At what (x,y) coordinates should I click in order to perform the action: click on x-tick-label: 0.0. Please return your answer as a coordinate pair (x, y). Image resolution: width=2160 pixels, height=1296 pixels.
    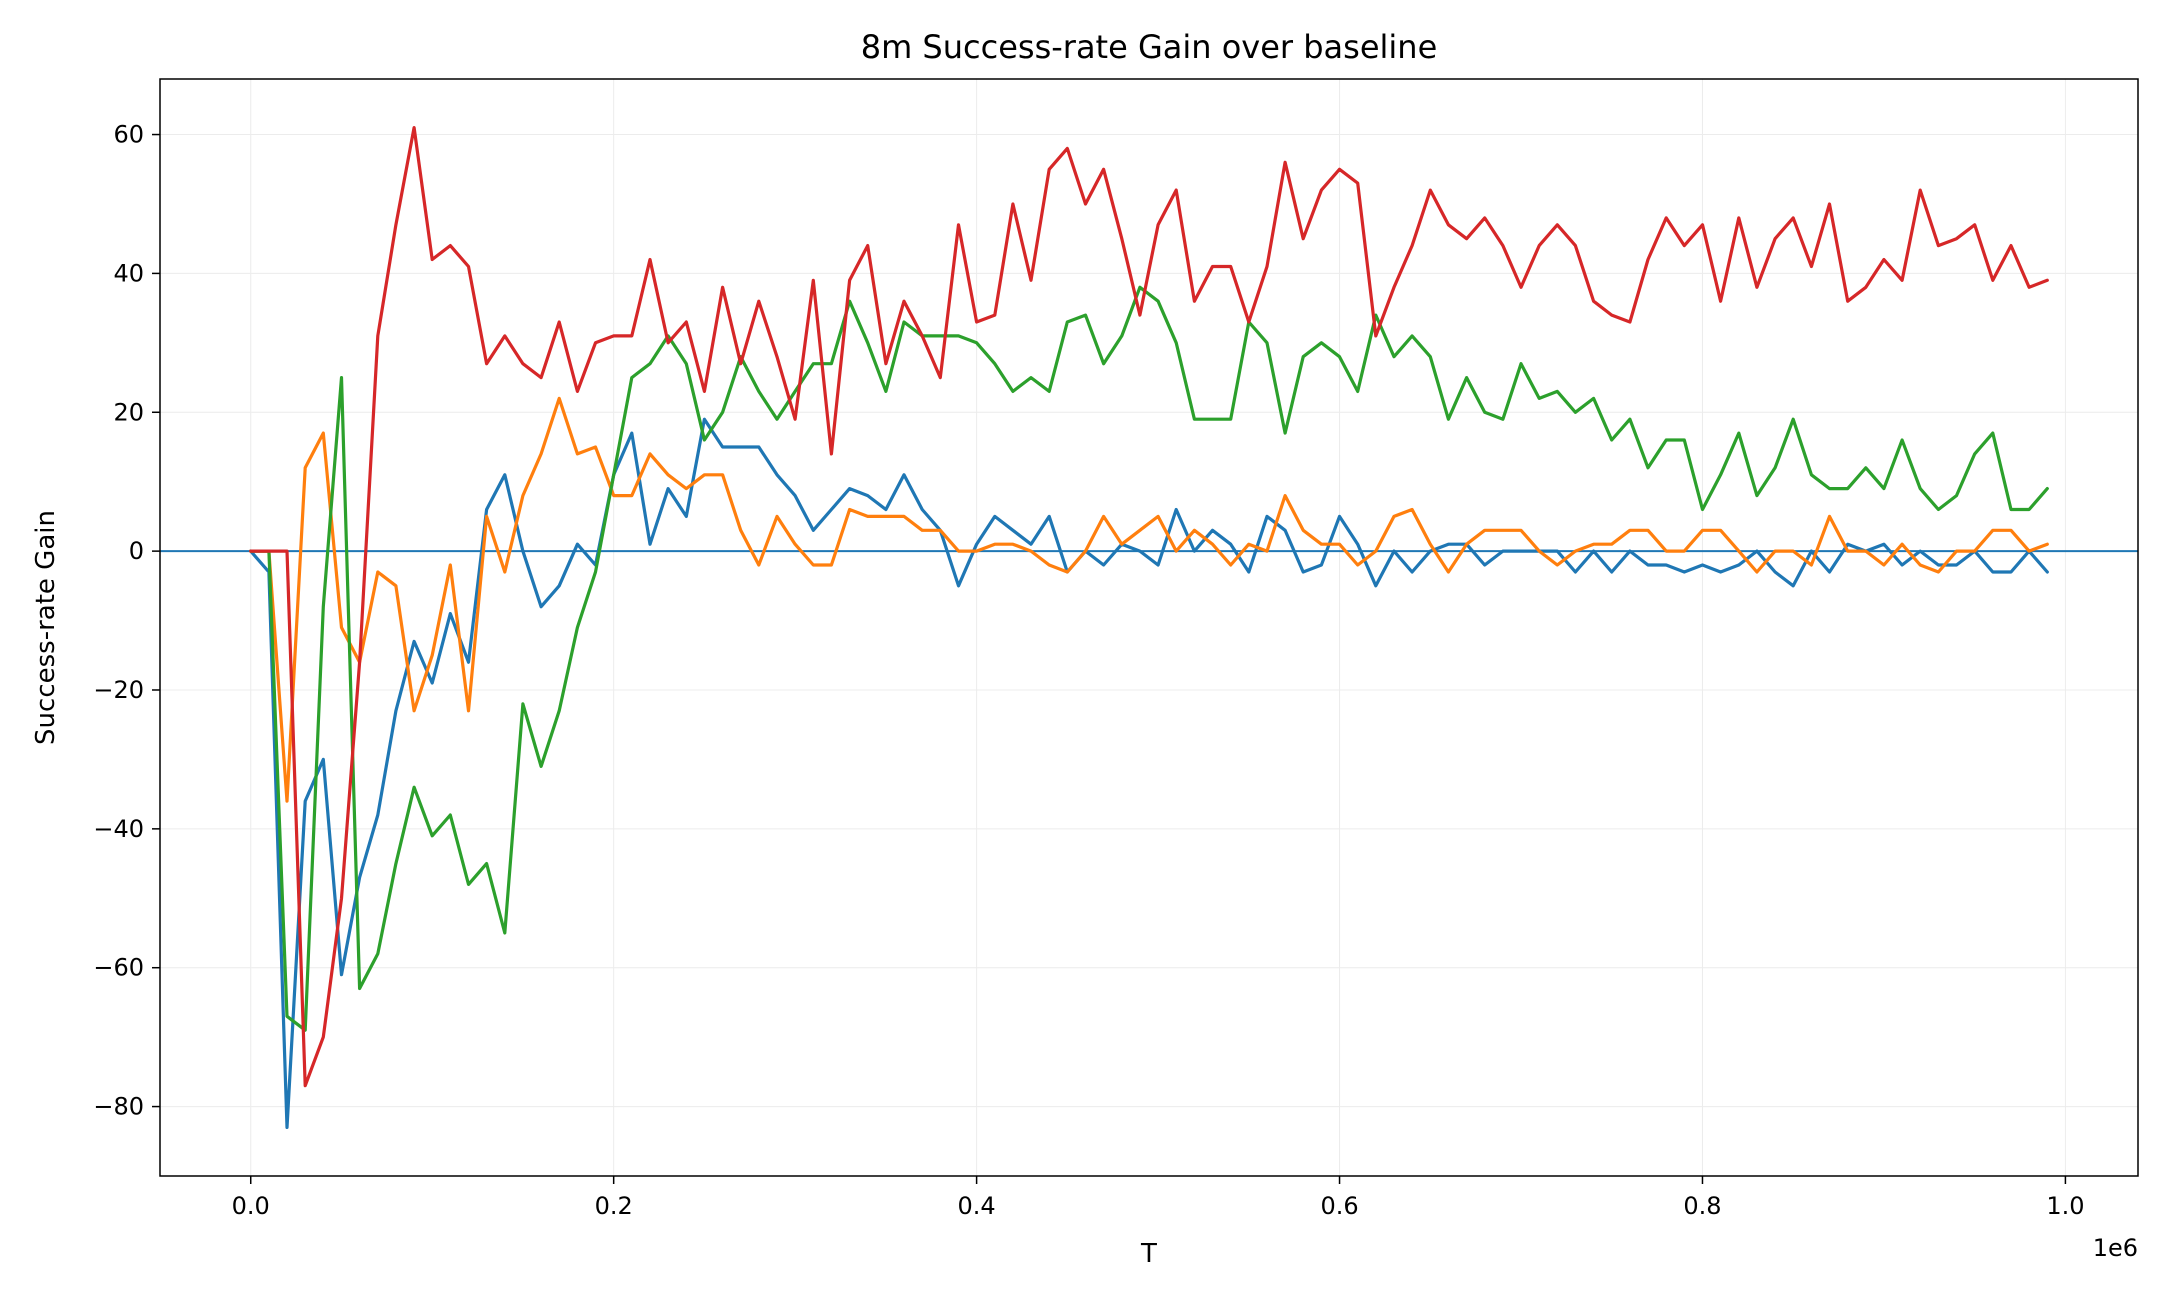
    Looking at the image, I should click on (251, 1206).